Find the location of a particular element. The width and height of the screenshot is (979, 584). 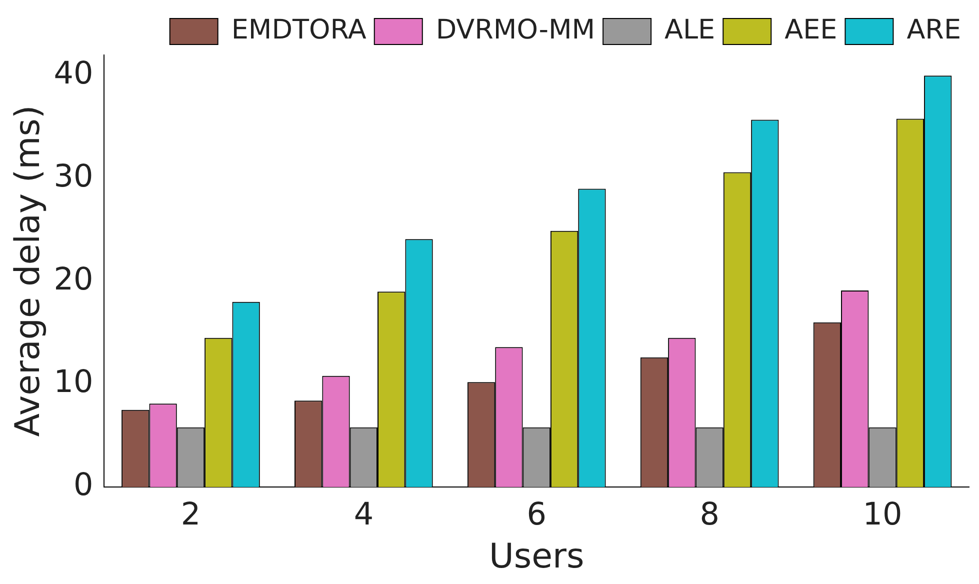

x-tick-label: 10 is located at coordinates (882, 514).